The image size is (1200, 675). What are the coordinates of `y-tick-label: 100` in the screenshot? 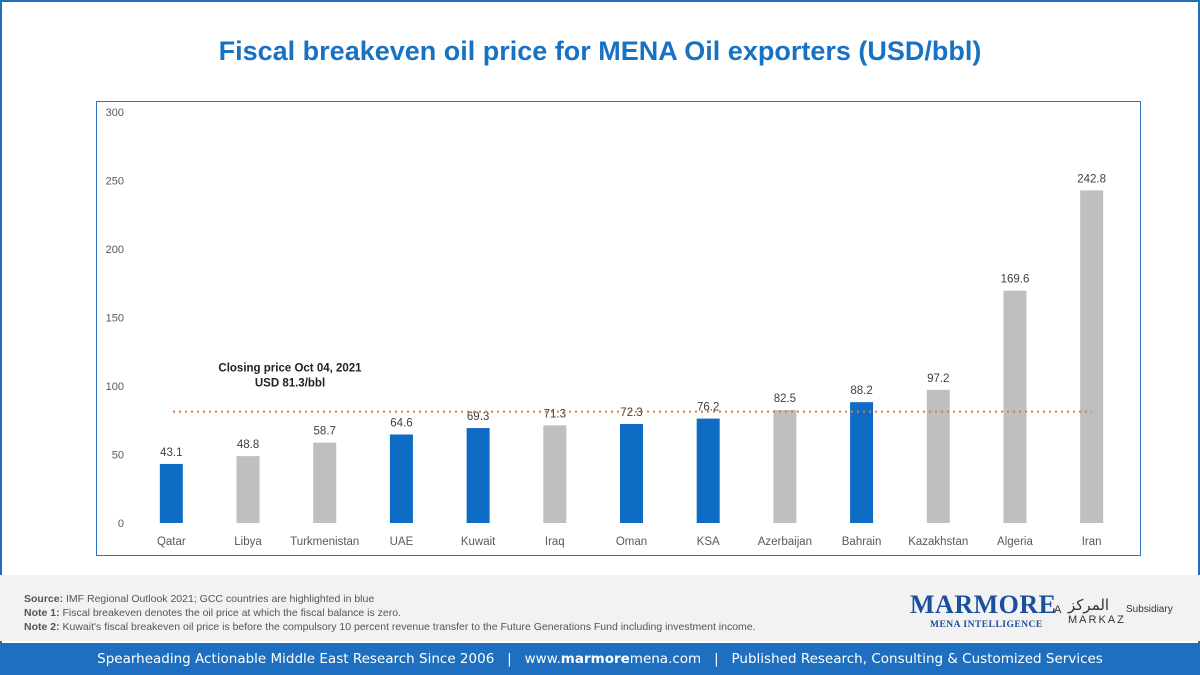 It's located at (115, 387).